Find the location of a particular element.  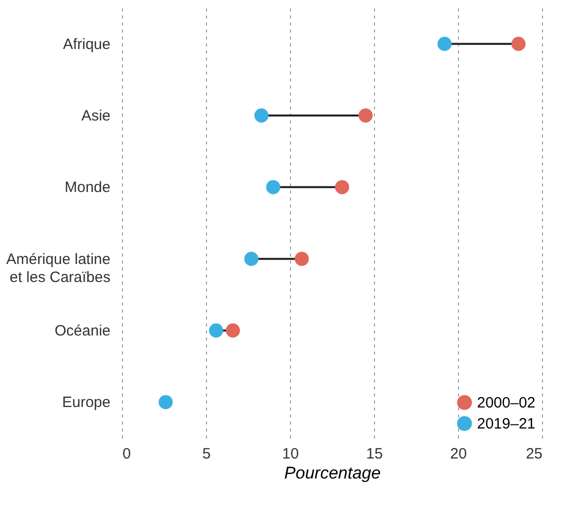

y-tick-label: Europe is located at coordinates (86, 403).